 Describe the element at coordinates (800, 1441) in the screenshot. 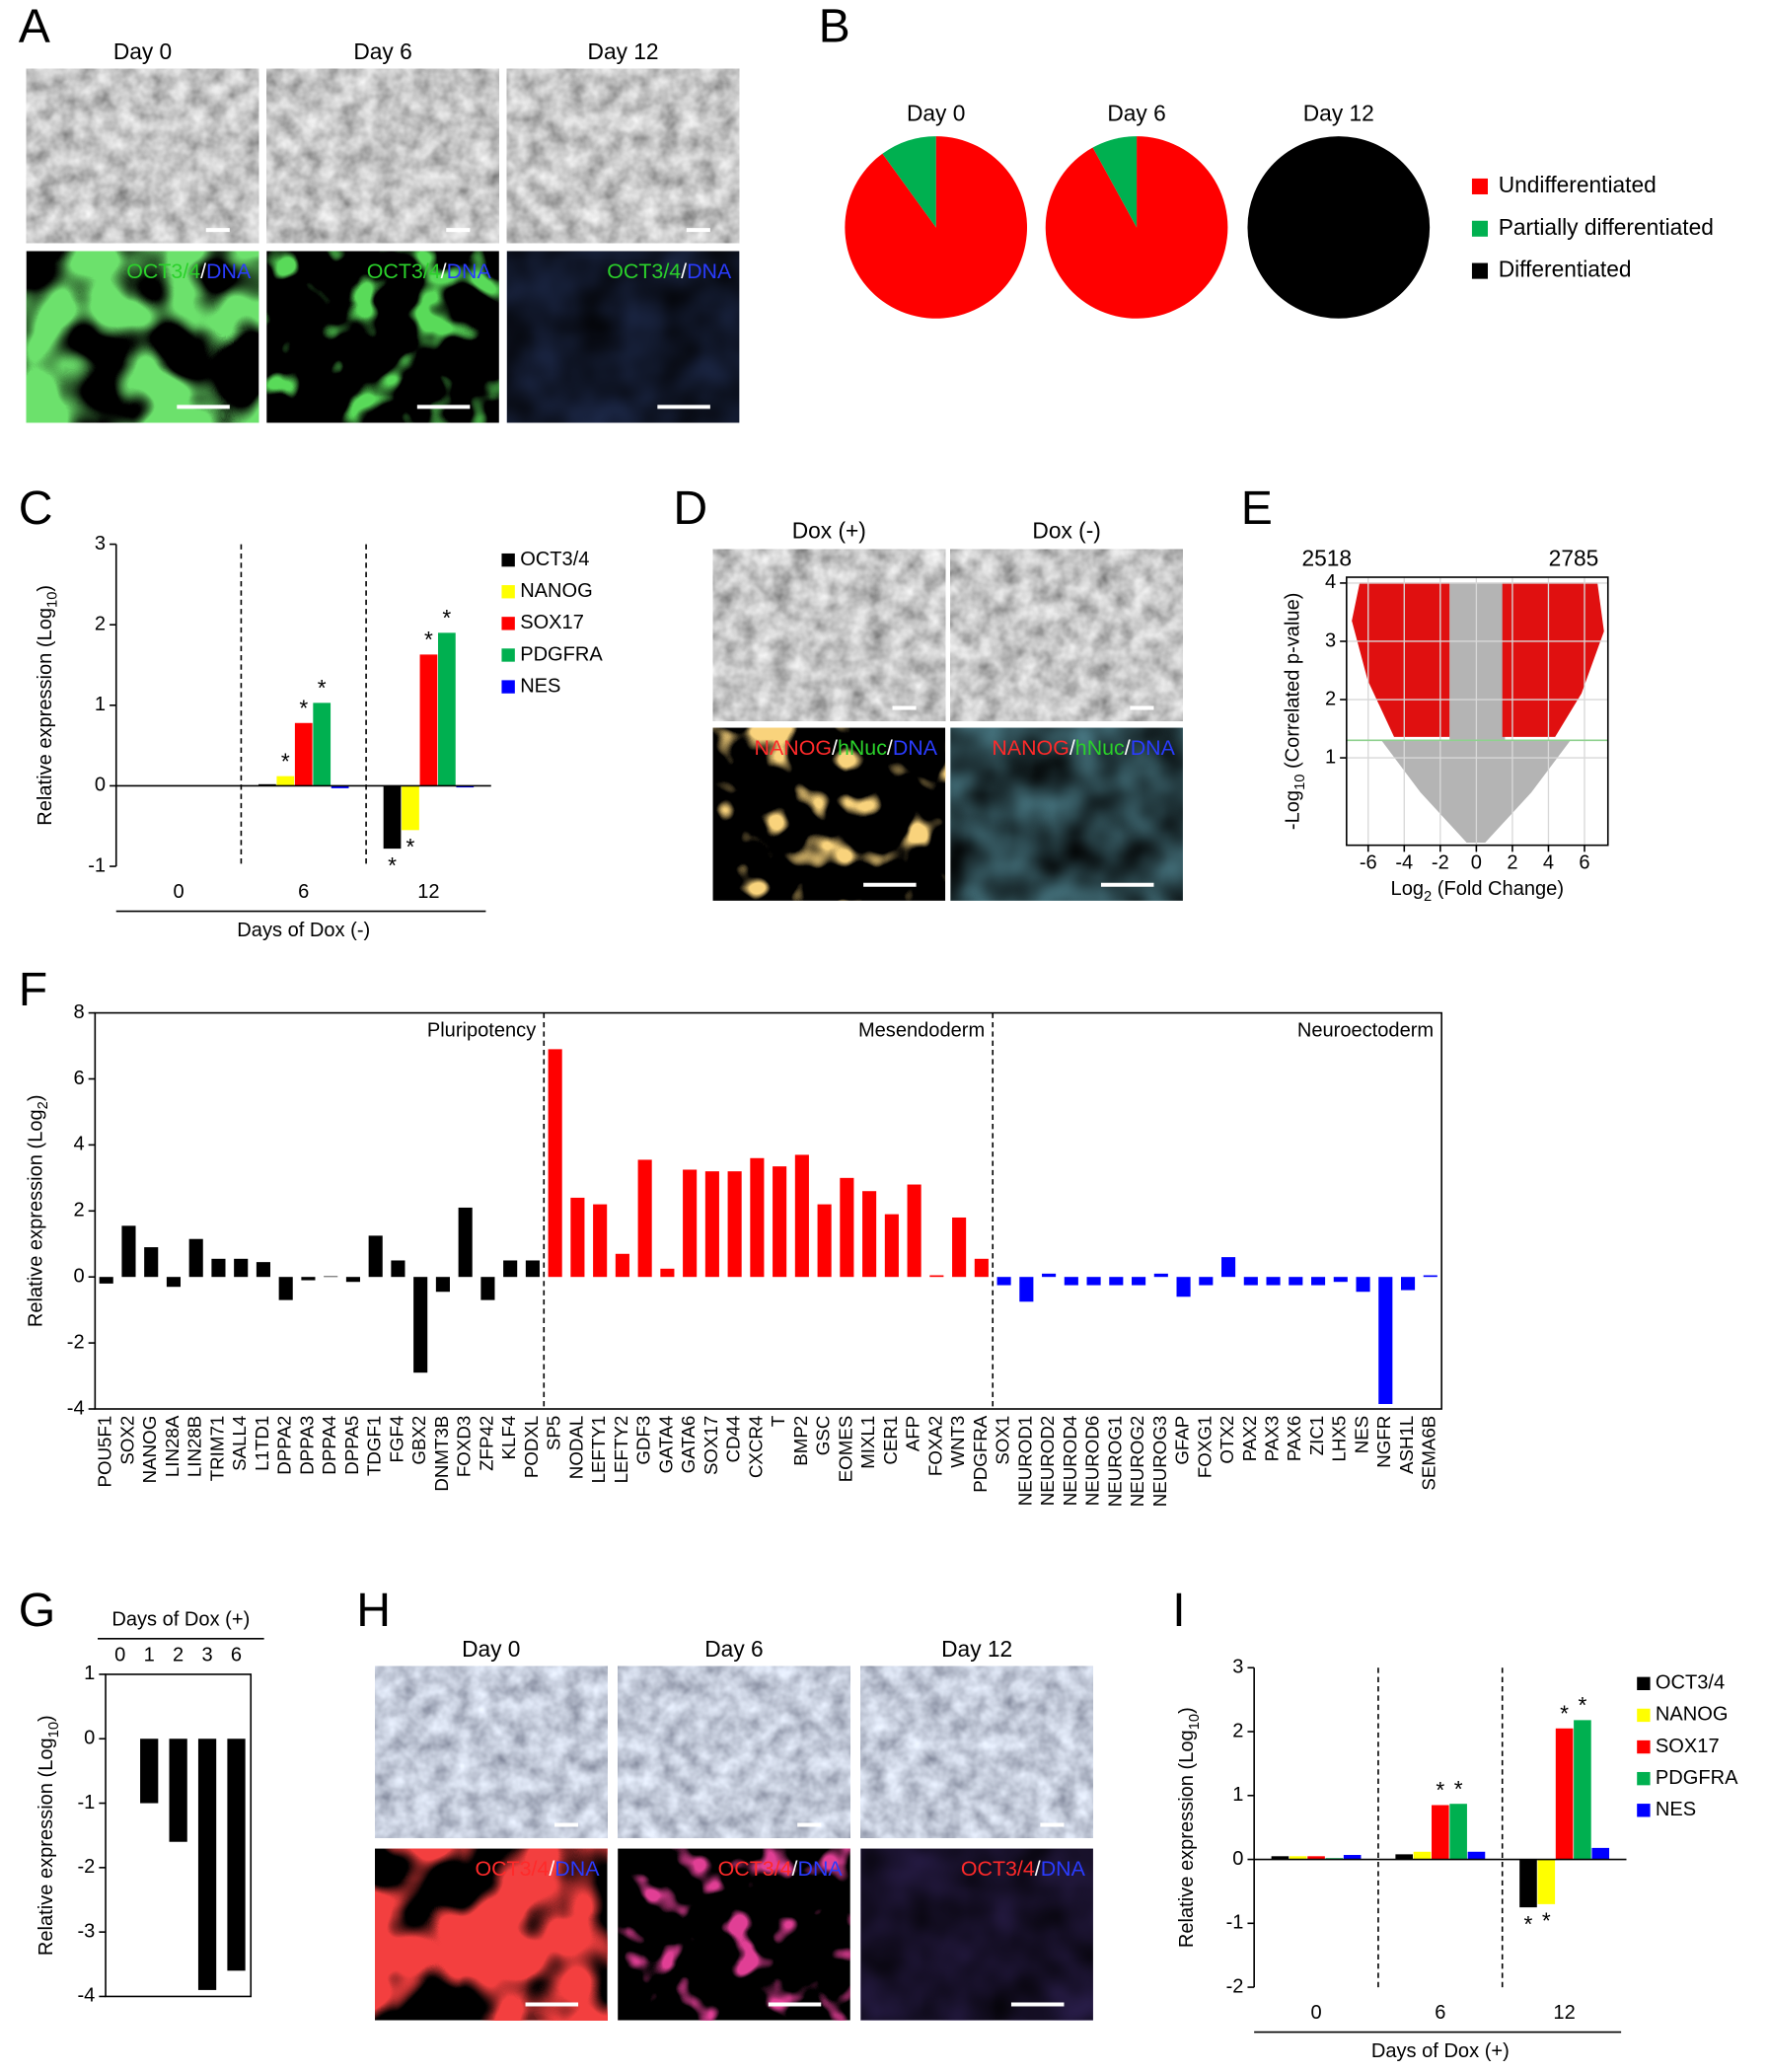

I see `x-tick-label: BMP2` at that location.